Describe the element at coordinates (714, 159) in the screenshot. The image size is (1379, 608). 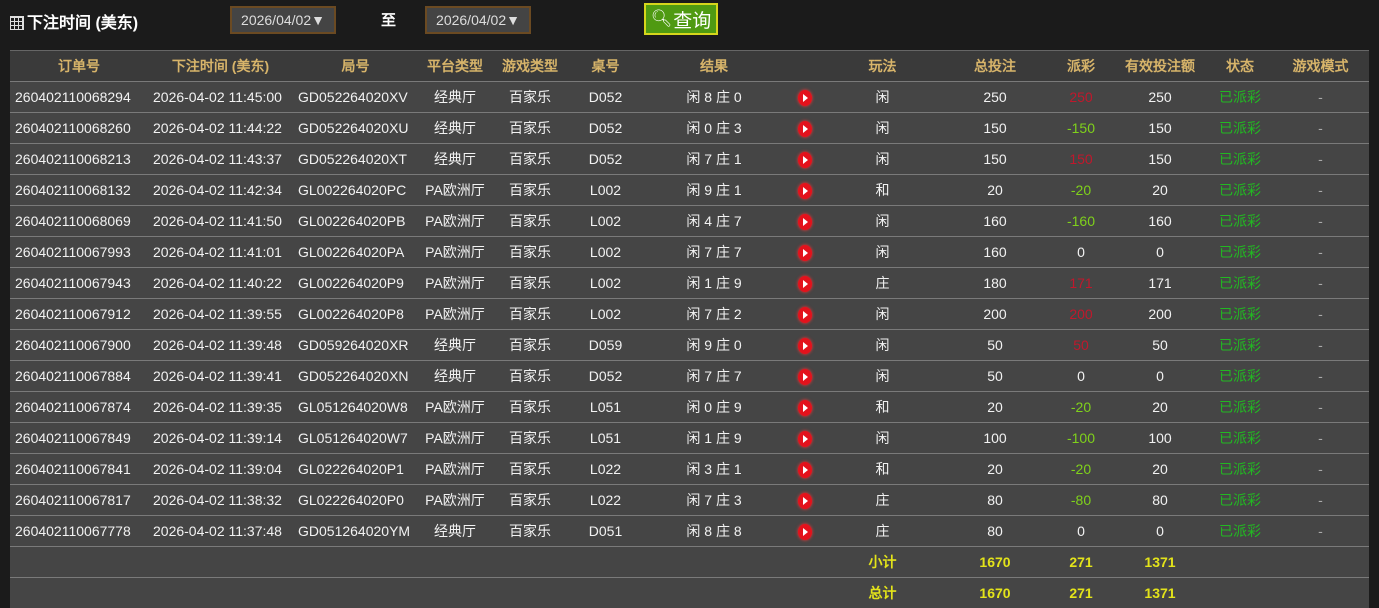
I see `result-cell: 闲 7 庄 1` at that location.